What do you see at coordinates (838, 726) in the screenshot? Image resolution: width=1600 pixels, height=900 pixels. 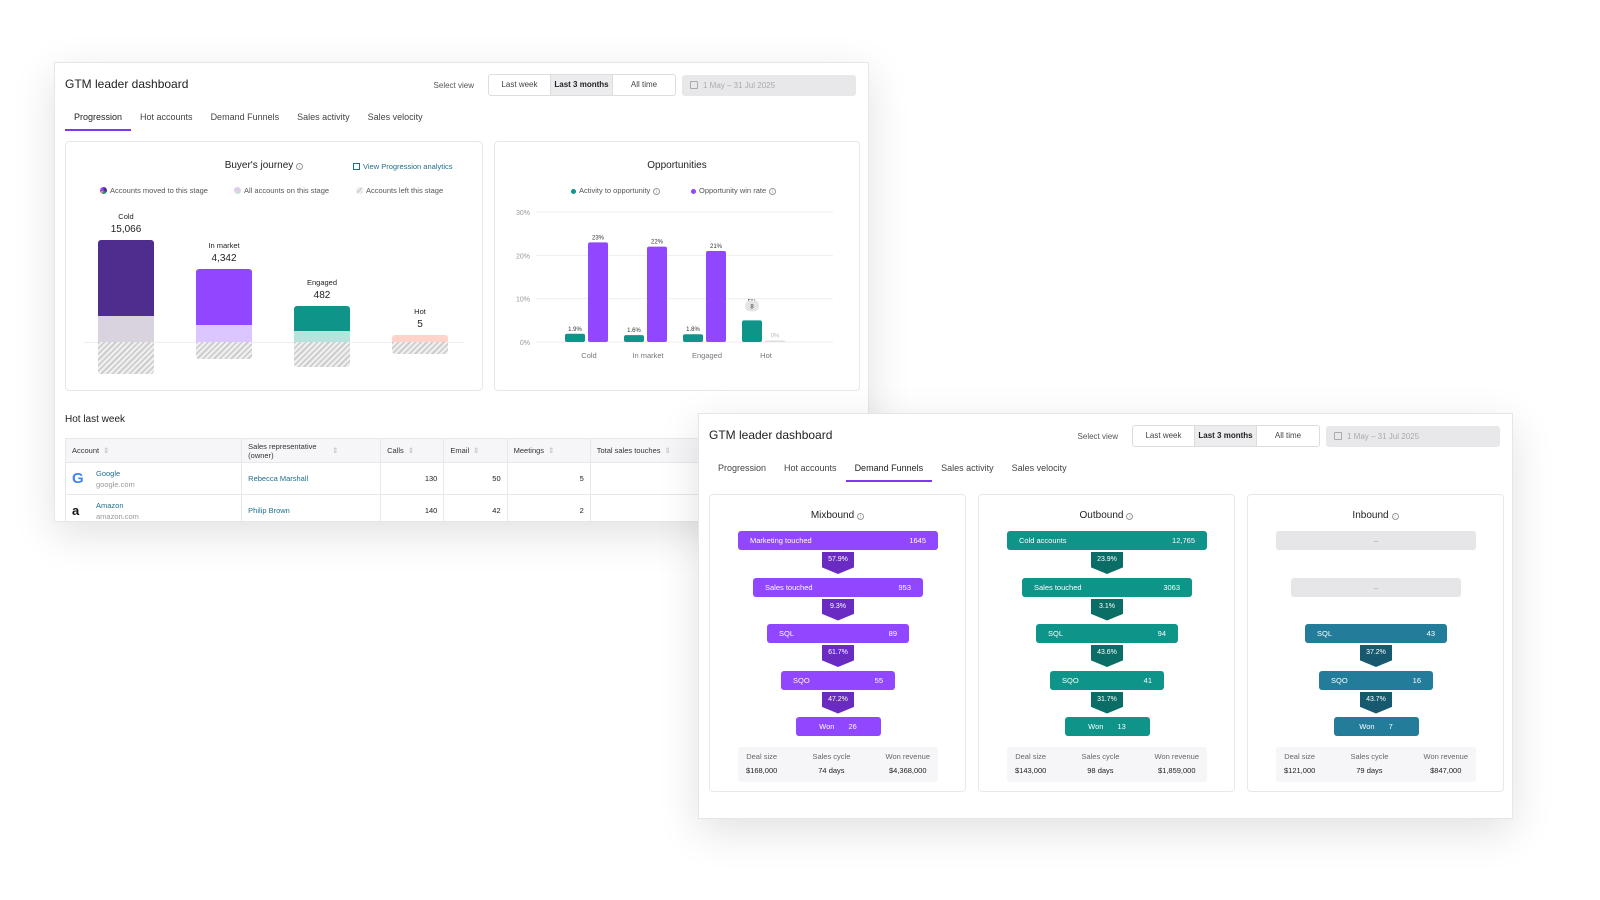 I see `funnel-stage-won: Won 26` at bounding box center [838, 726].